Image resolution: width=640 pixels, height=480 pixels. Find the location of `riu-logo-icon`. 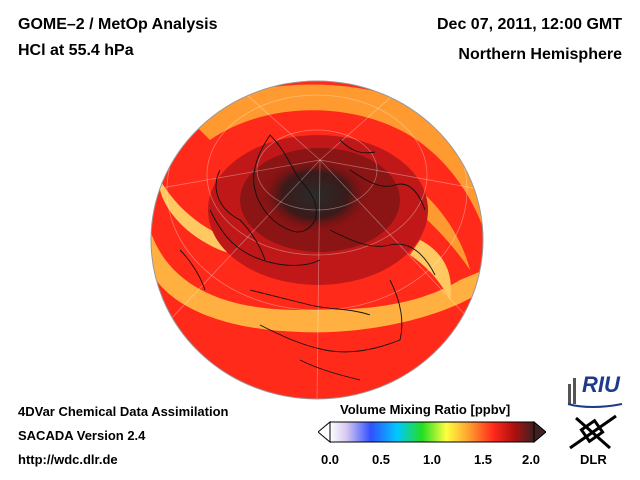

riu-logo-icon is located at coordinates (595, 393).